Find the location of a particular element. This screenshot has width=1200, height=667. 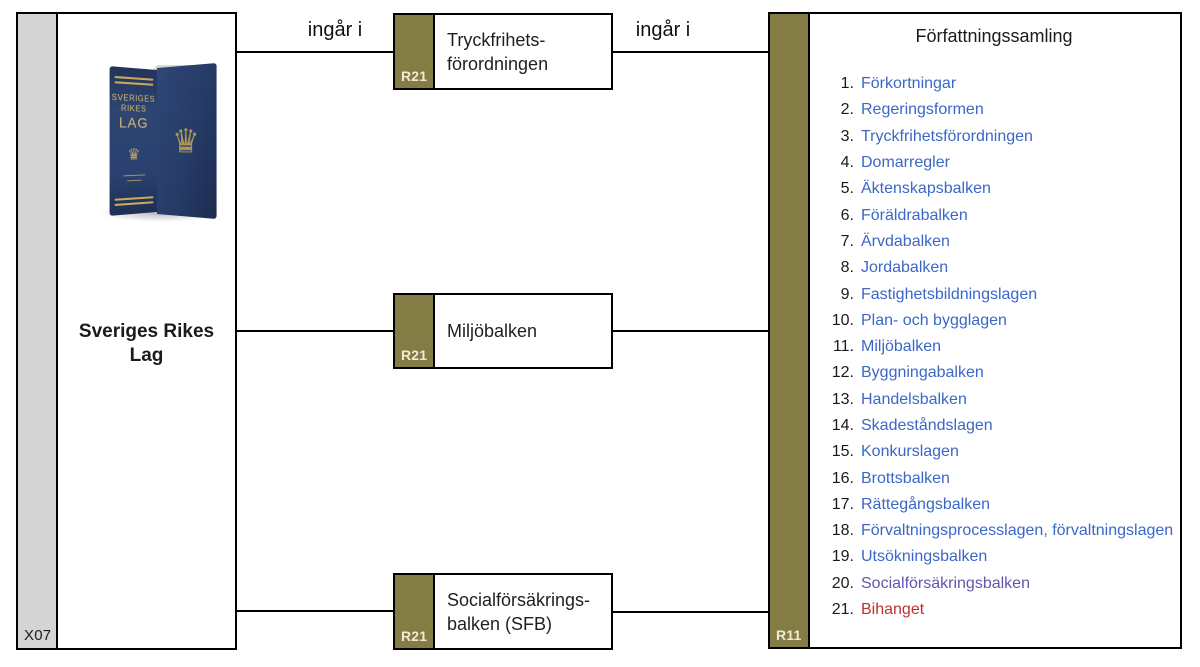

spine-crest-icon: ♛ is located at coordinates (134, 155).